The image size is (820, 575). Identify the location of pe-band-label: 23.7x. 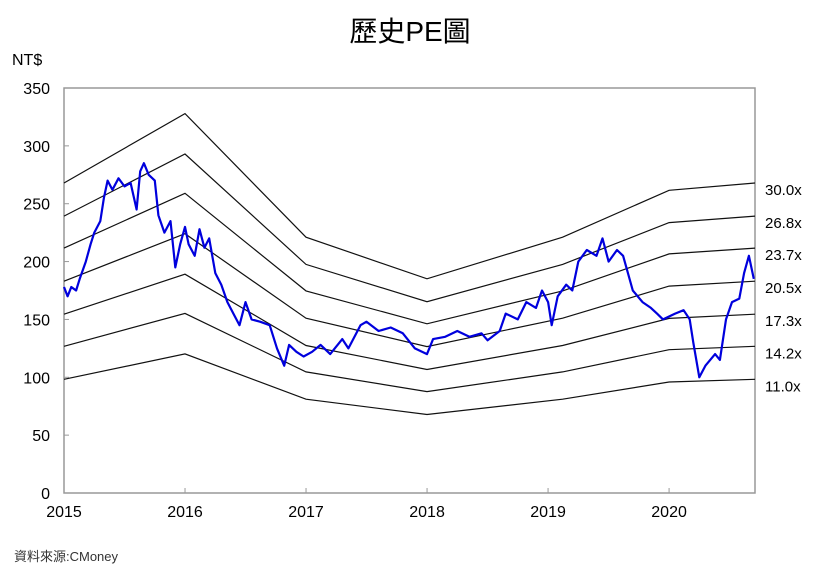
(783, 255).